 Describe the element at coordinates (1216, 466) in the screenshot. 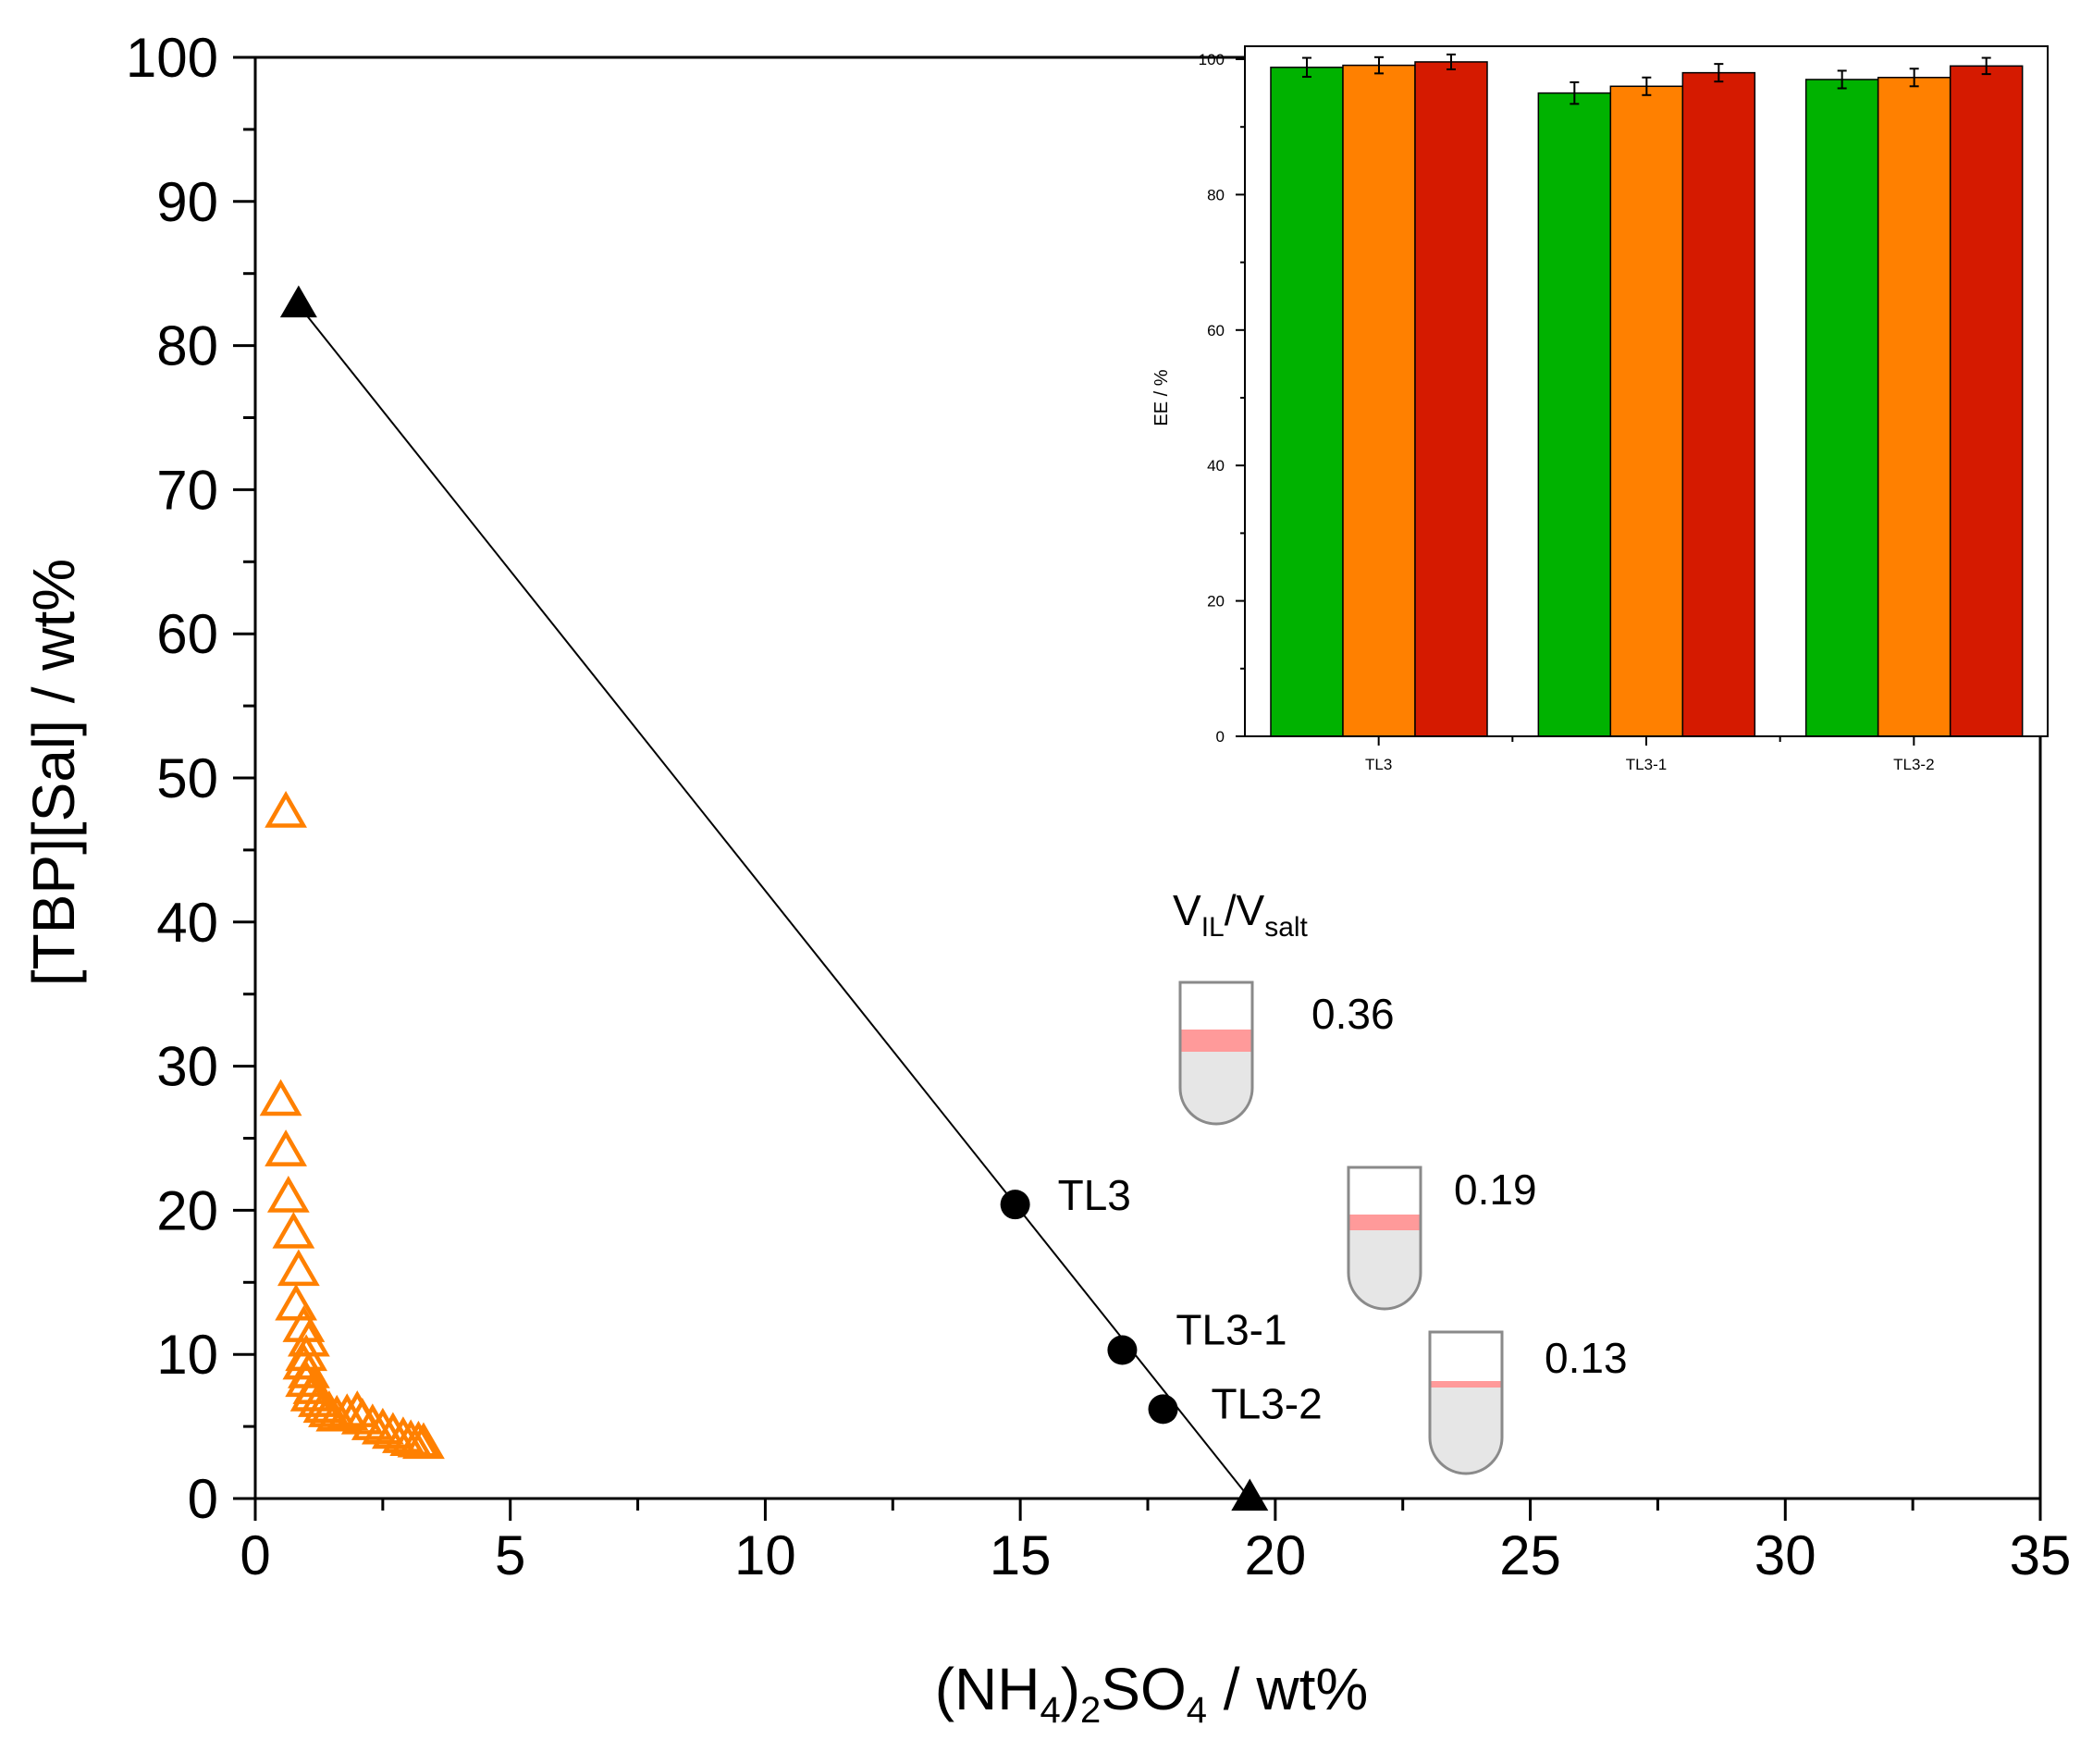

I see `inset-y-tick-label: 40` at that location.